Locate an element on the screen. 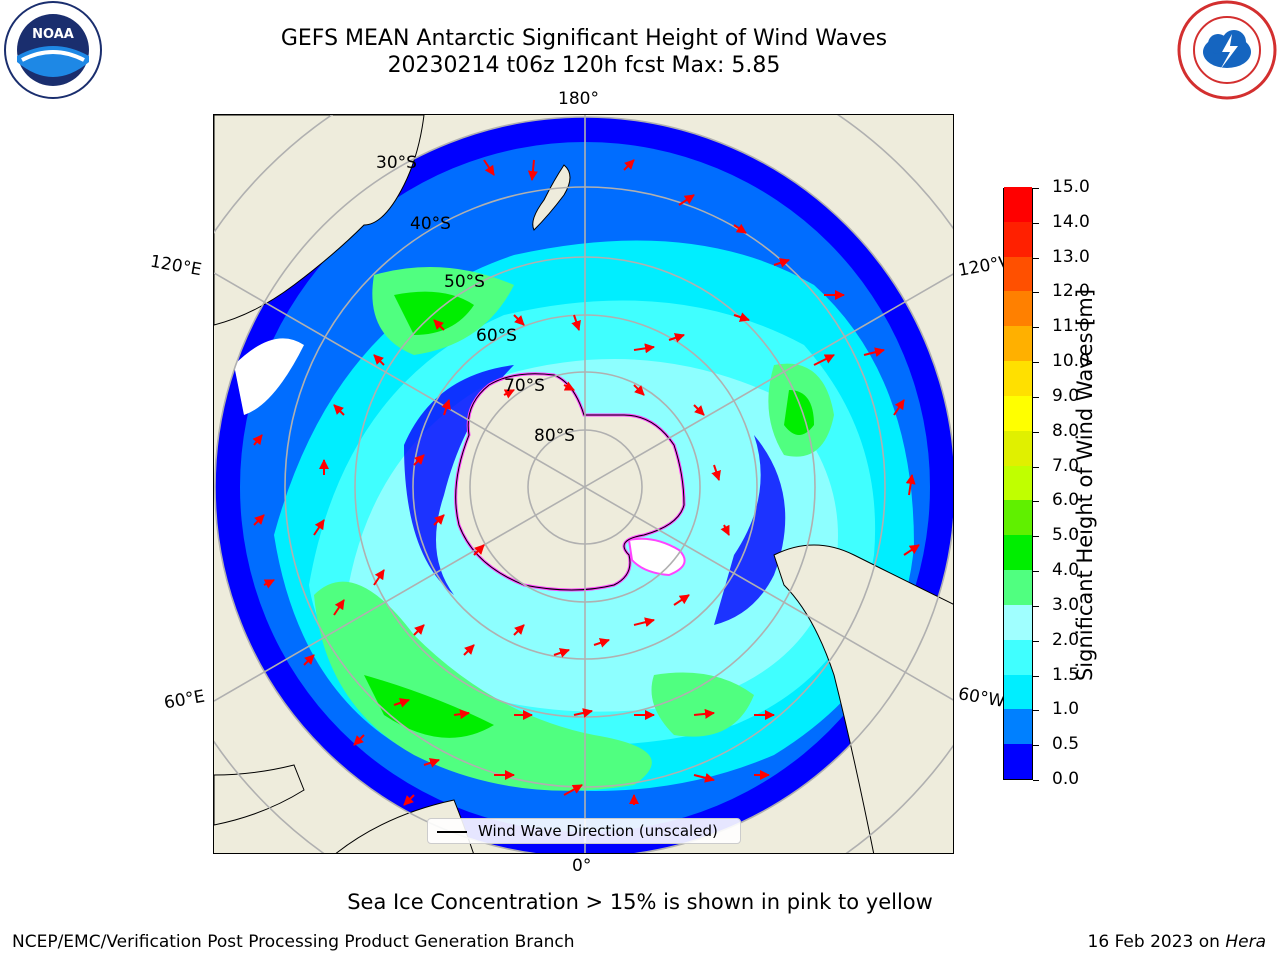 Image resolution: width=1280 pixels, height=960 pixels. colorbar-tick-label: 0.0 is located at coordinates (1066, 779).